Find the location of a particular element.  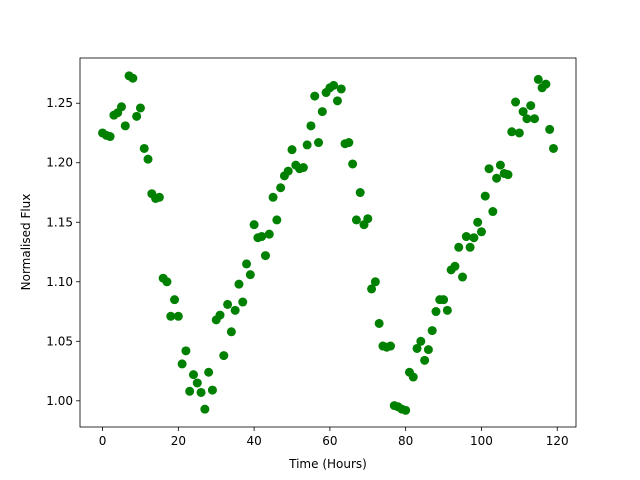

x-tick-label: 120 is located at coordinates (557, 441).